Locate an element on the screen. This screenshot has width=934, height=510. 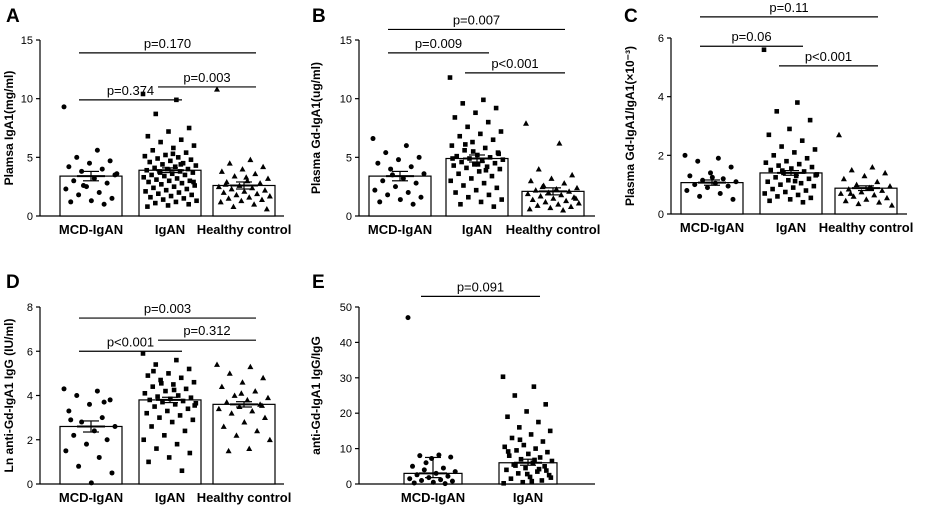
x-category-label: MCD-IgAN is located at coordinates (400, 229).